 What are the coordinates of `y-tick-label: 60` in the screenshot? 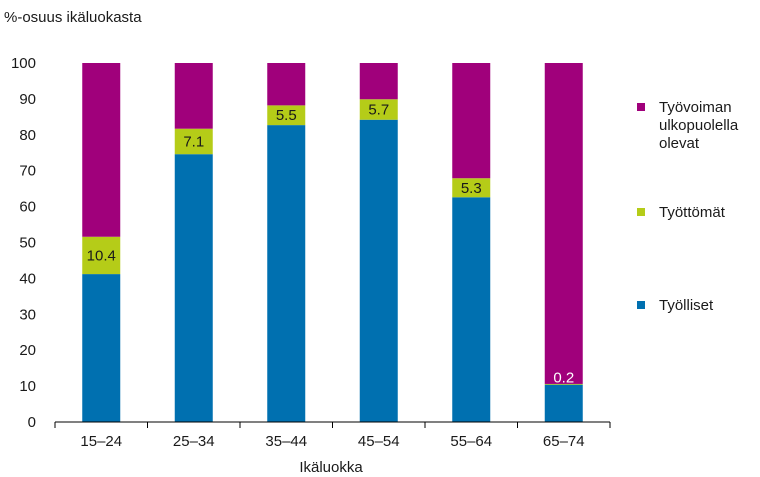 It's located at (27, 207).